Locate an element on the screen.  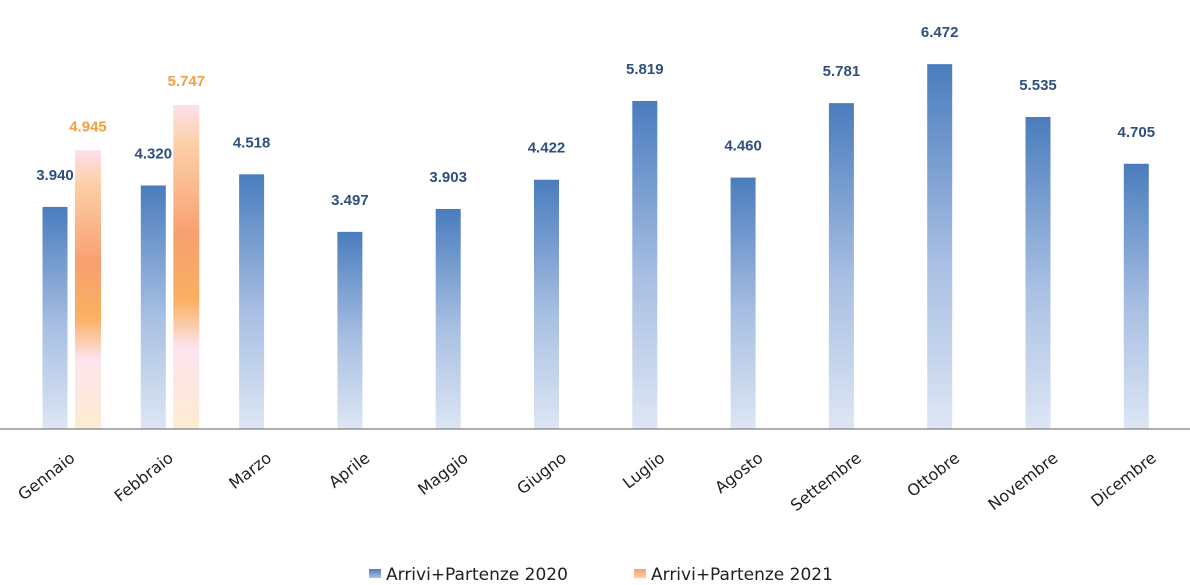
value-label-2021-febbraio: 5.747 is located at coordinates (187, 81).